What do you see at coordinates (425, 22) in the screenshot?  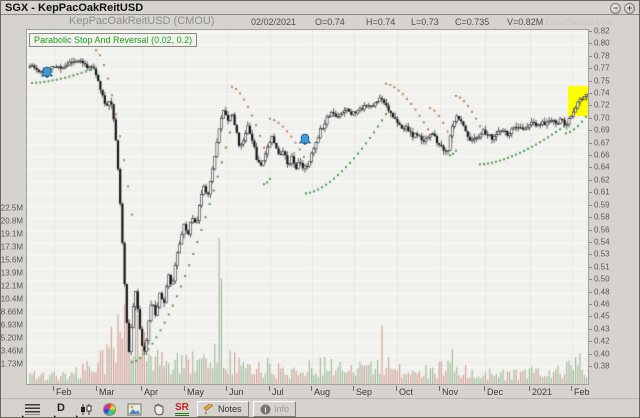 I see `quote-low: L=0.73` at bounding box center [425, 22].